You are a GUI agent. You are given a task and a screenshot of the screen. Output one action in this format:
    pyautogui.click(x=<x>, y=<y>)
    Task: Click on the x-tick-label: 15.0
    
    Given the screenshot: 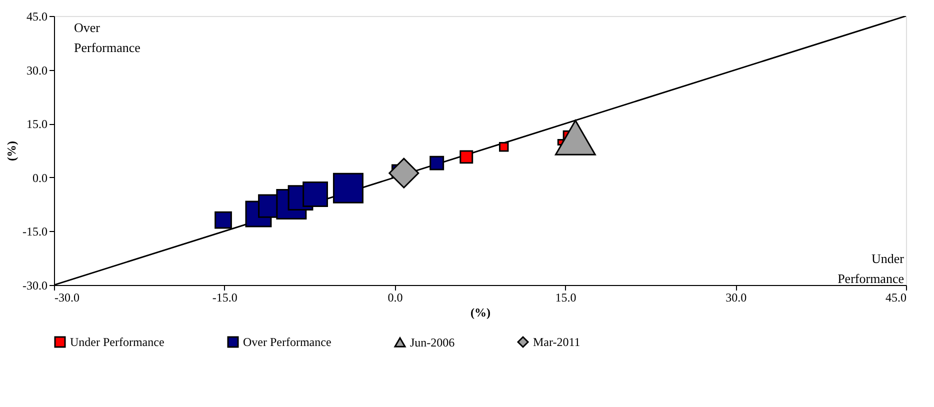 What is the action you would take?
    pyautogui.click(x=565, y=297)
    